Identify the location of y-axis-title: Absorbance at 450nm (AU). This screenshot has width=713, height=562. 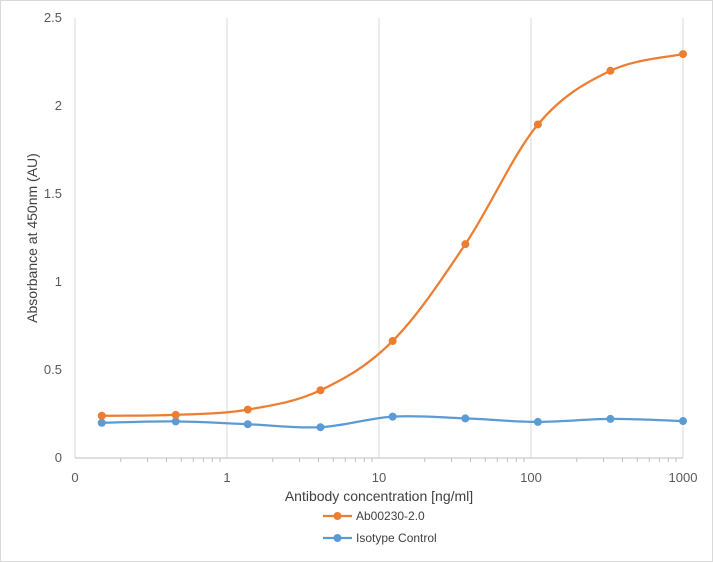
(32, 238).